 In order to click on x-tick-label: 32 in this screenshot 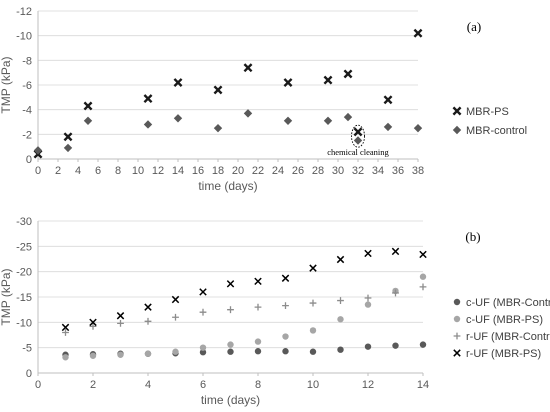, I will do `click(358, 171)`.